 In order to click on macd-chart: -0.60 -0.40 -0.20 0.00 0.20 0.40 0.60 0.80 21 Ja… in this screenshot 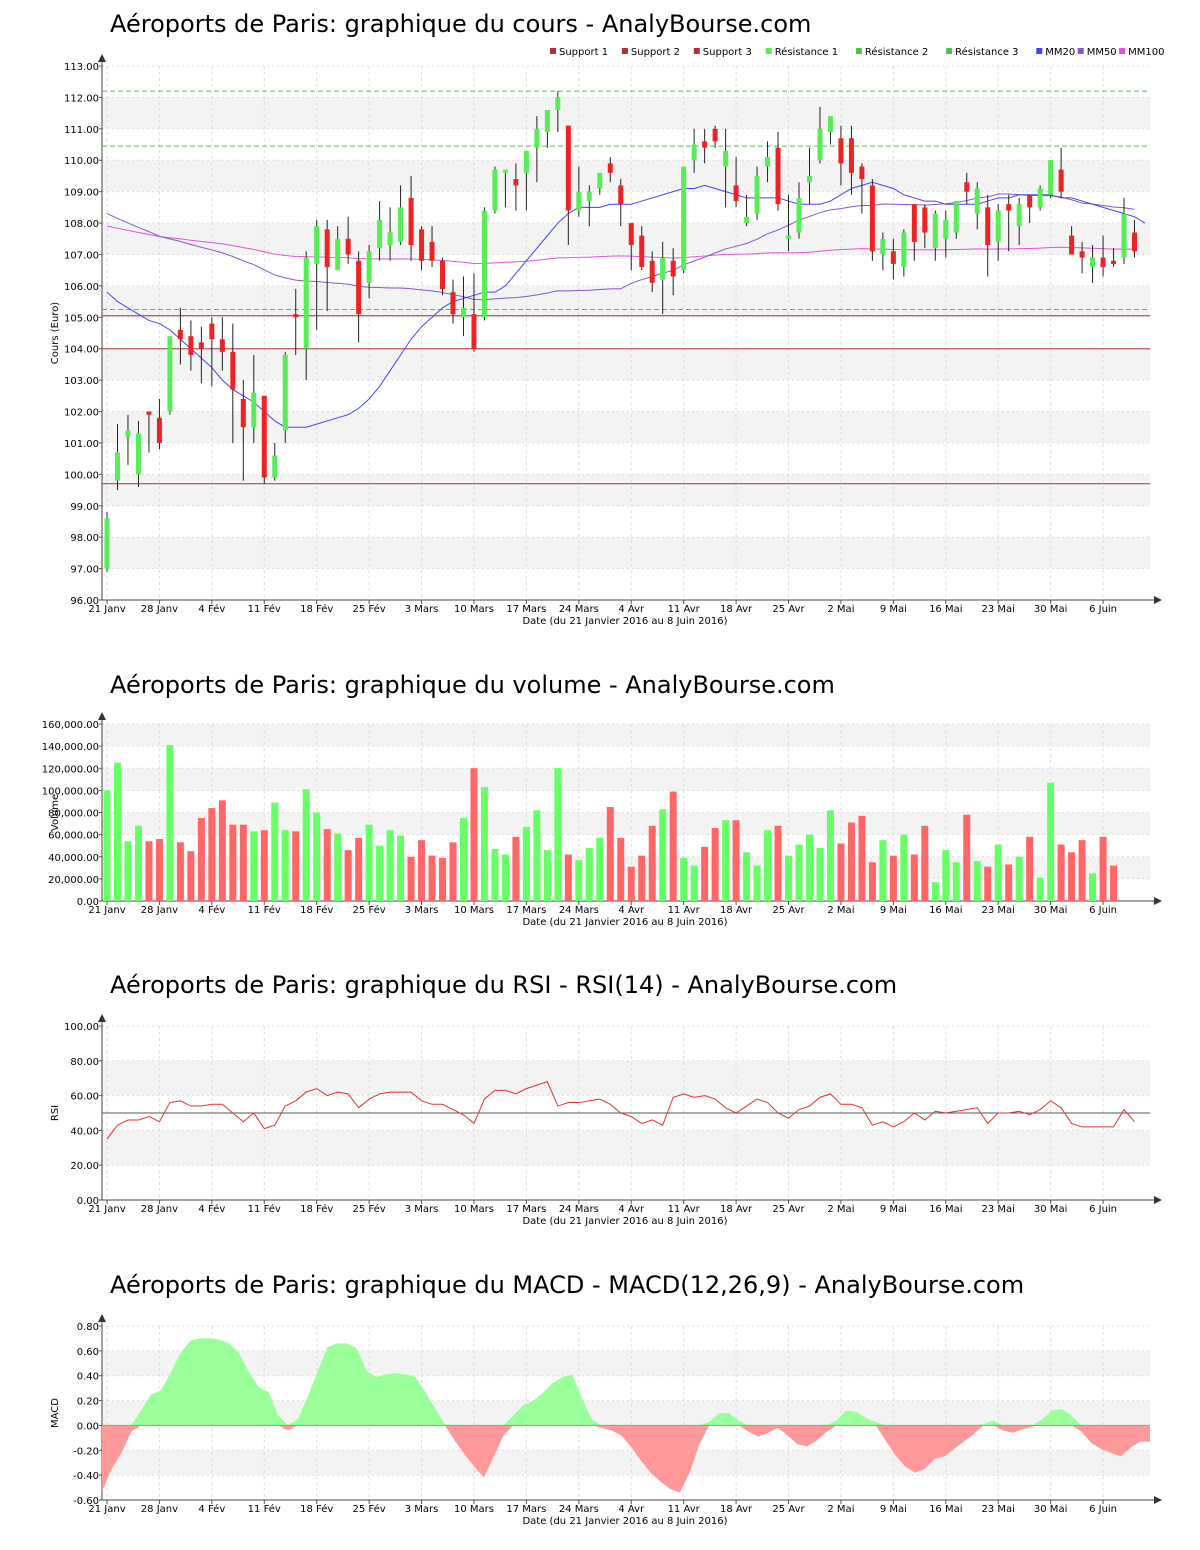, I will do `click(606, 1420)`.